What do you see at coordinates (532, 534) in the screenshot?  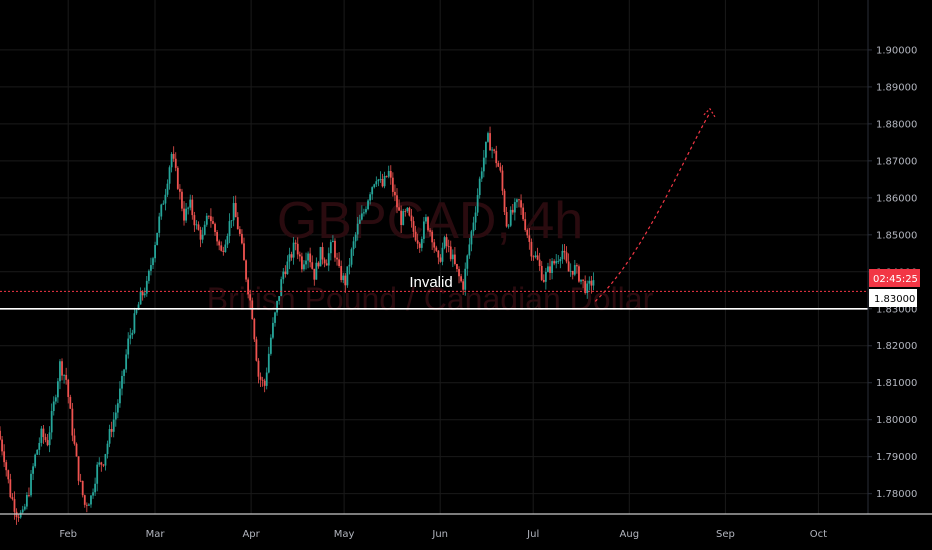 I see `time-tick-label: Jul` at bounding box center [532, 534].